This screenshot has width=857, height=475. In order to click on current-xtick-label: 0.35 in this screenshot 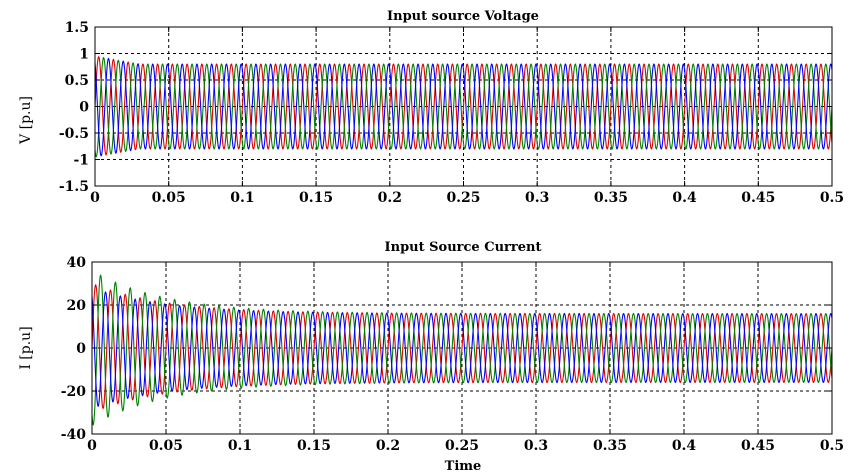, I will do `click(610, 446)`.